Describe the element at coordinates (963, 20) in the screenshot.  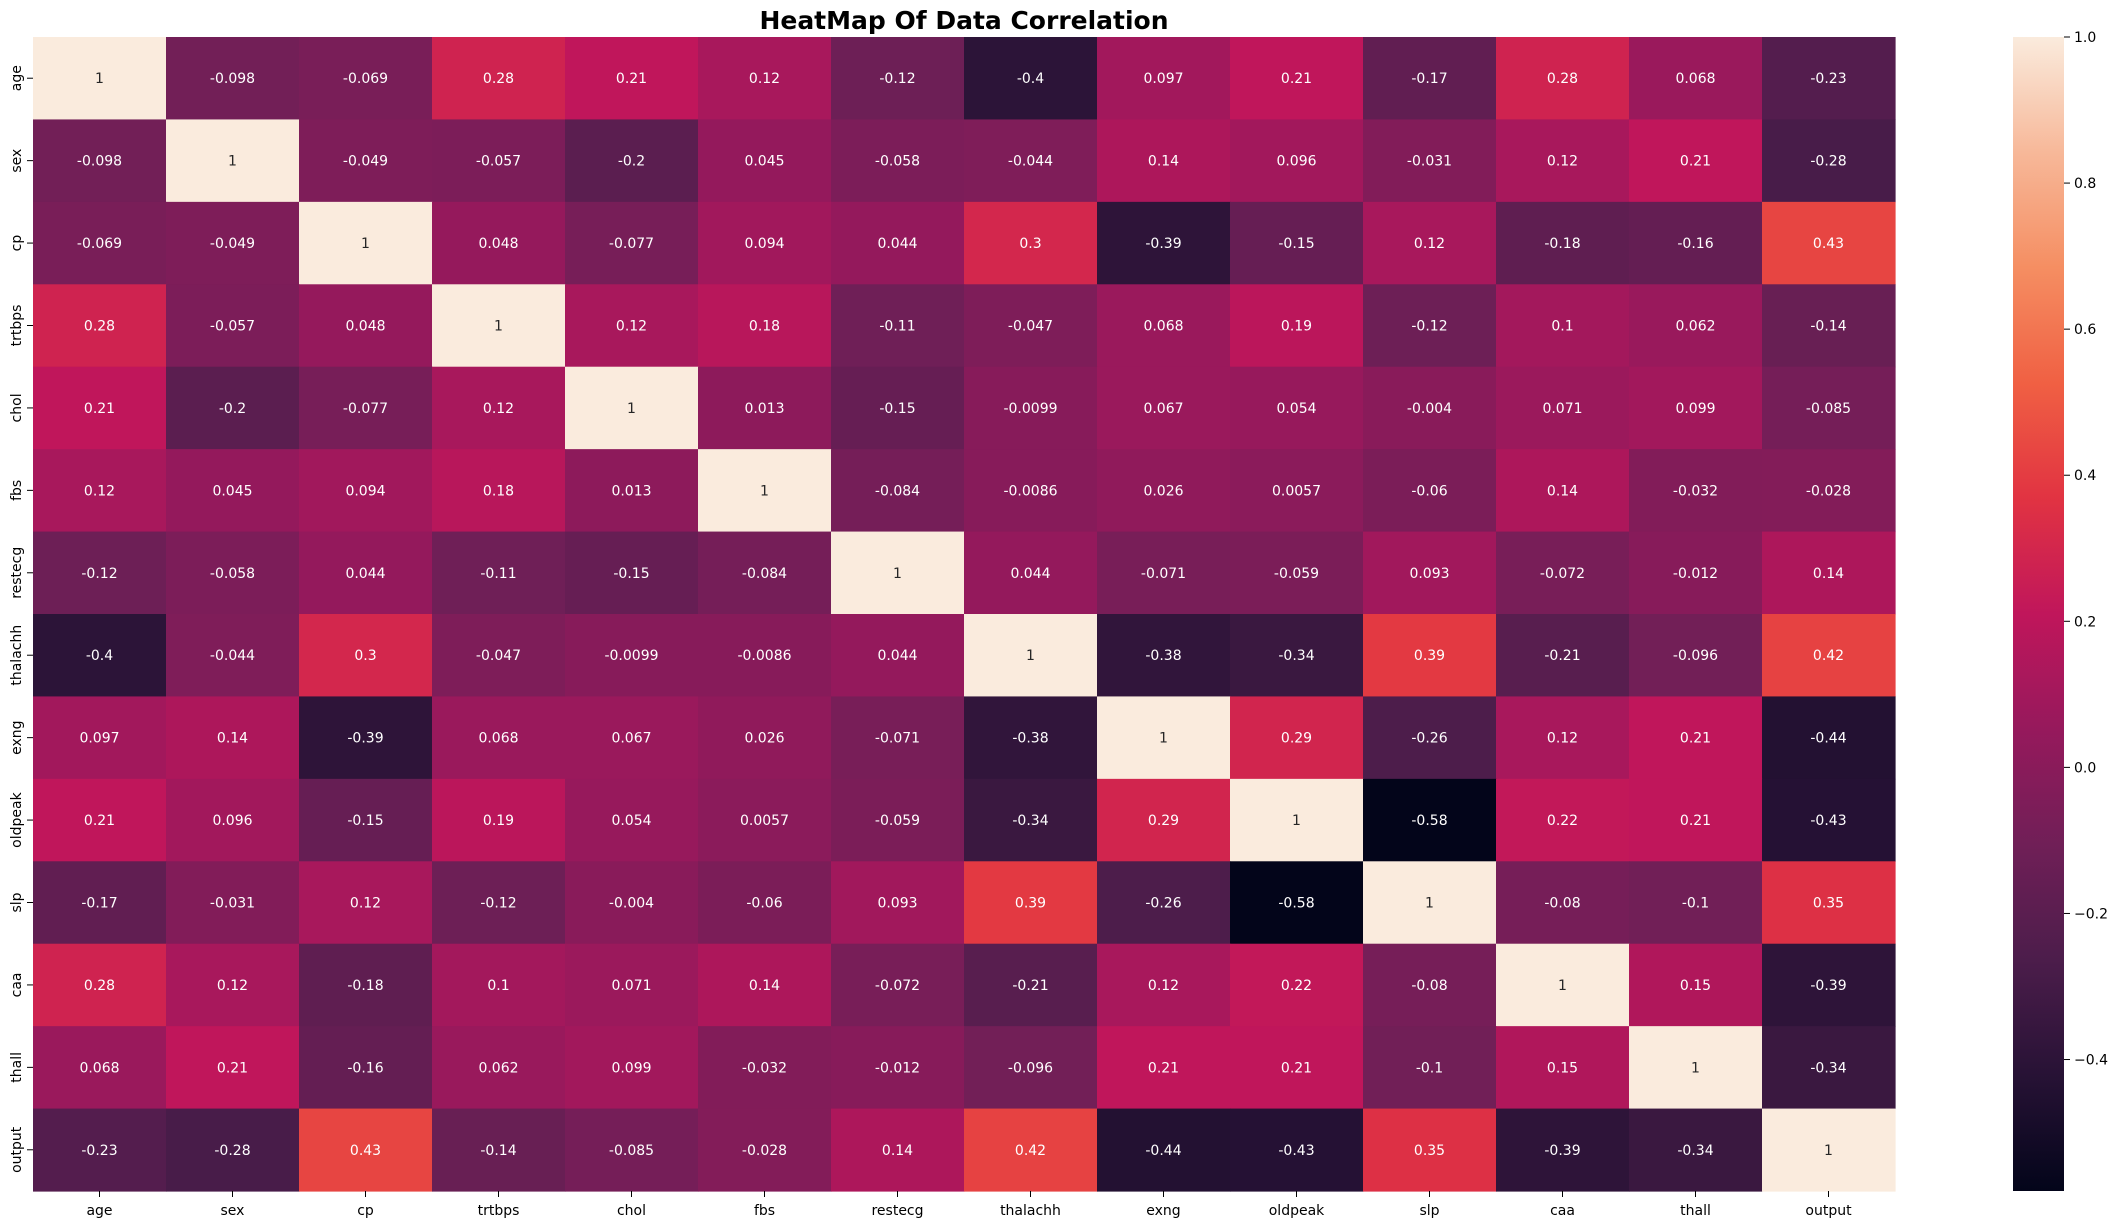
I see `chart-title: HeatMap Of Data Correlation` at that location.